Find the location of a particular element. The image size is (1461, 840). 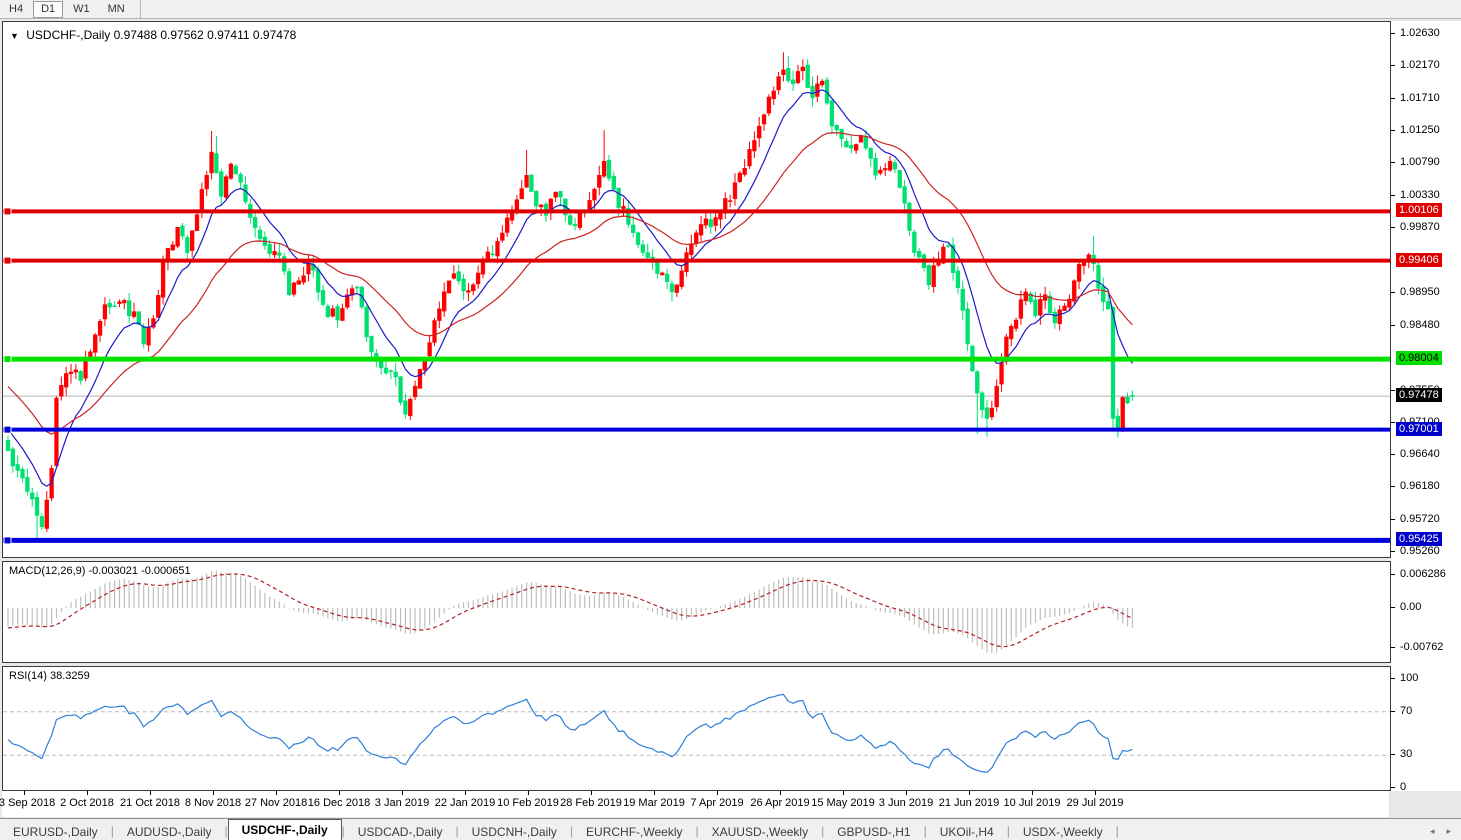

tab-scroll-right-icon: ▸ is located at coordinates (1448, 831).